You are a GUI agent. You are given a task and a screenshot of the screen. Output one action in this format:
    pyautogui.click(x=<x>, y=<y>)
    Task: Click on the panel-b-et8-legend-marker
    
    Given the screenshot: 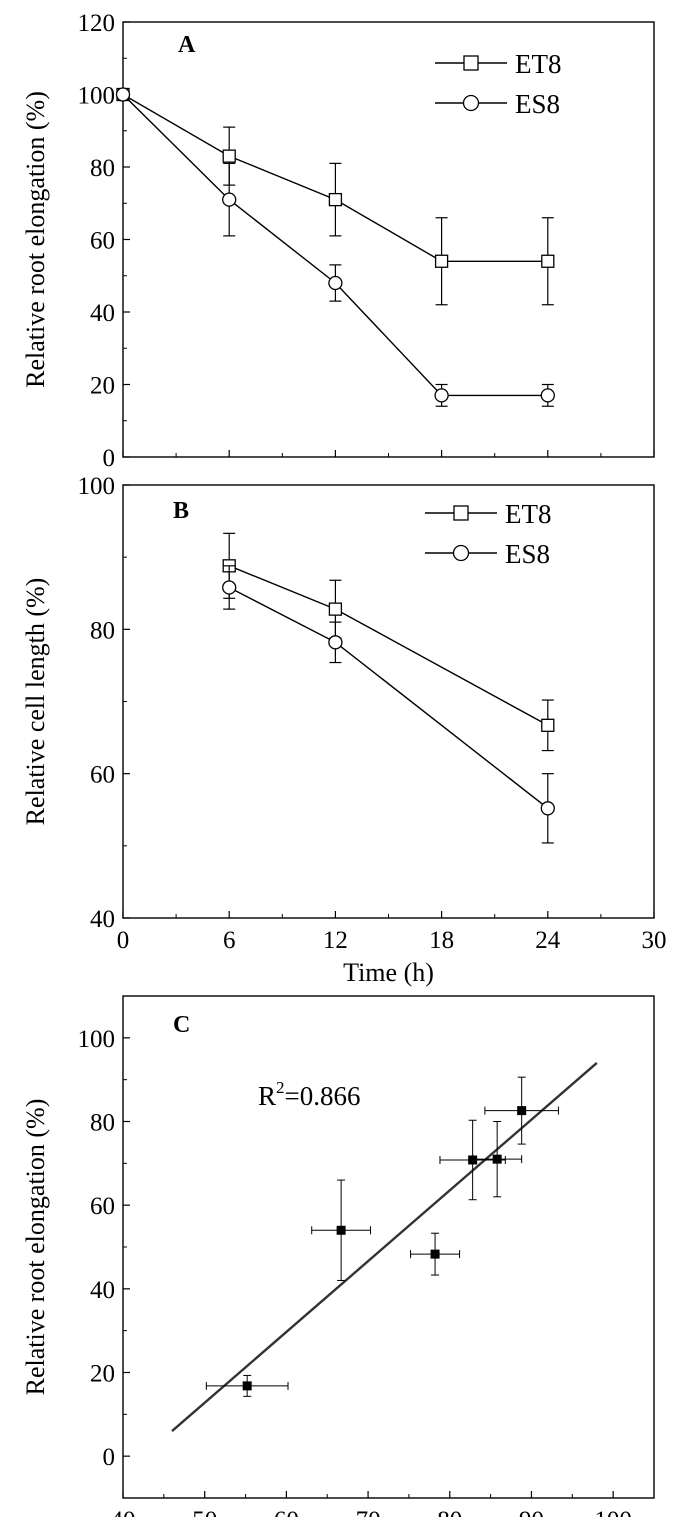 What is the action you would take?
    pyautogui.click(x=461, y=513)
    